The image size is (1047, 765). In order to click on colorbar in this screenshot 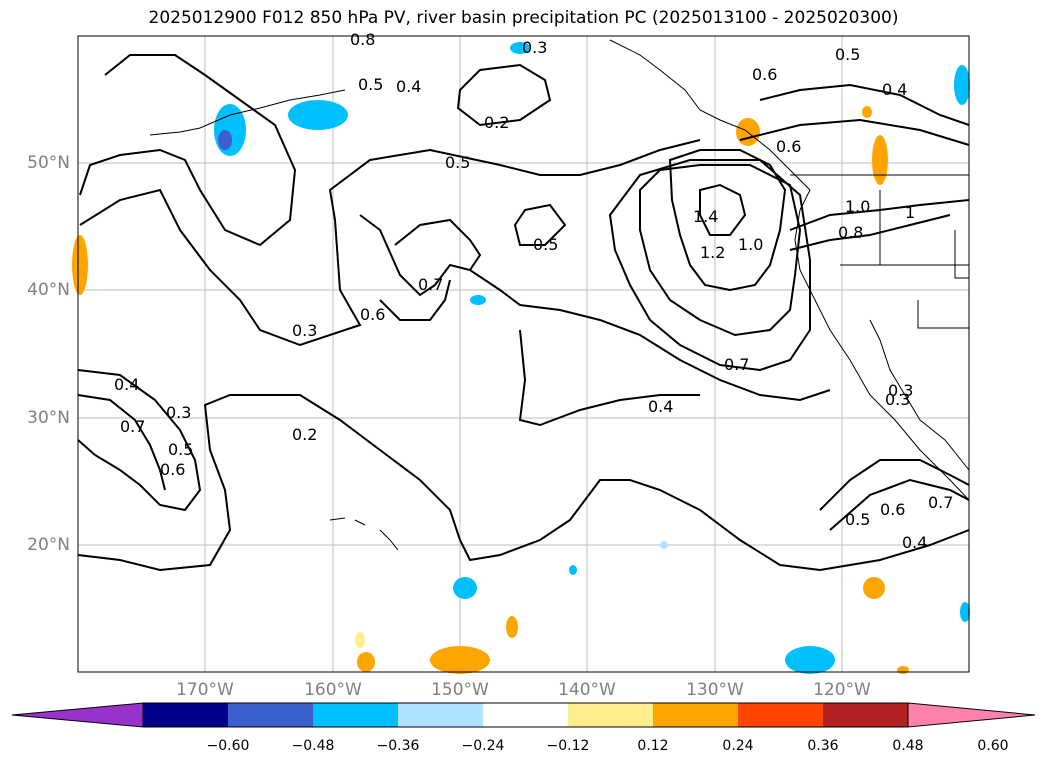, I will do `click(523, 715)`.